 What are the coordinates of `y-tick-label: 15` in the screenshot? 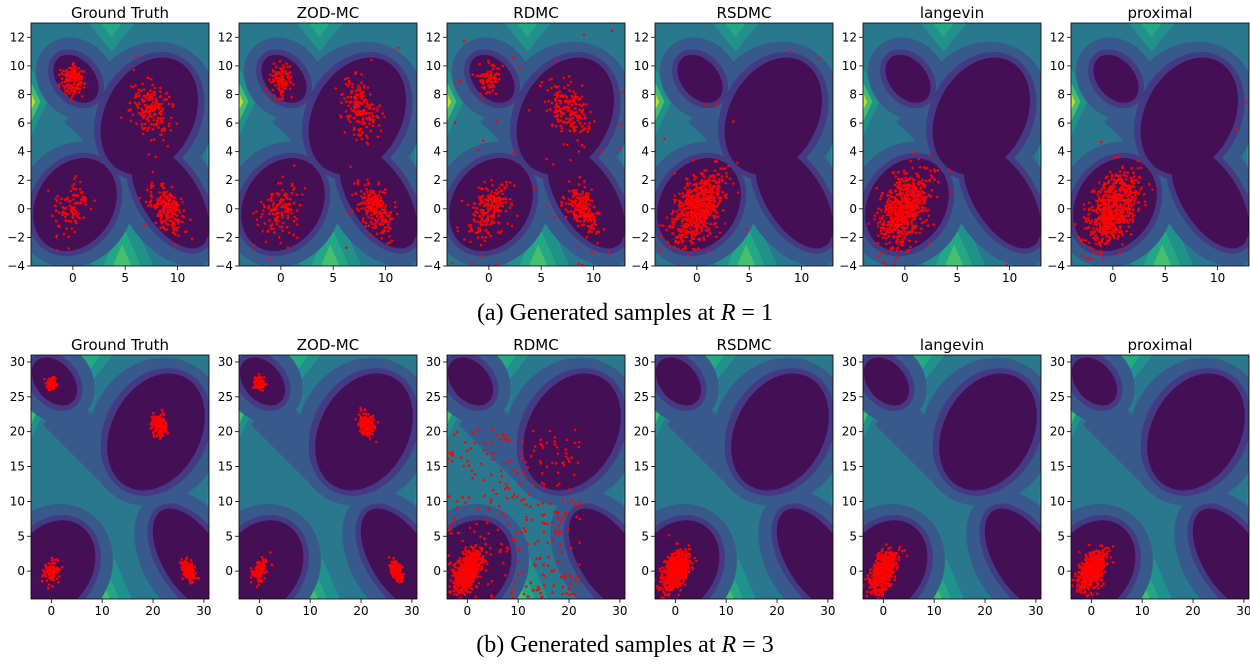 It's located at (17, 467).